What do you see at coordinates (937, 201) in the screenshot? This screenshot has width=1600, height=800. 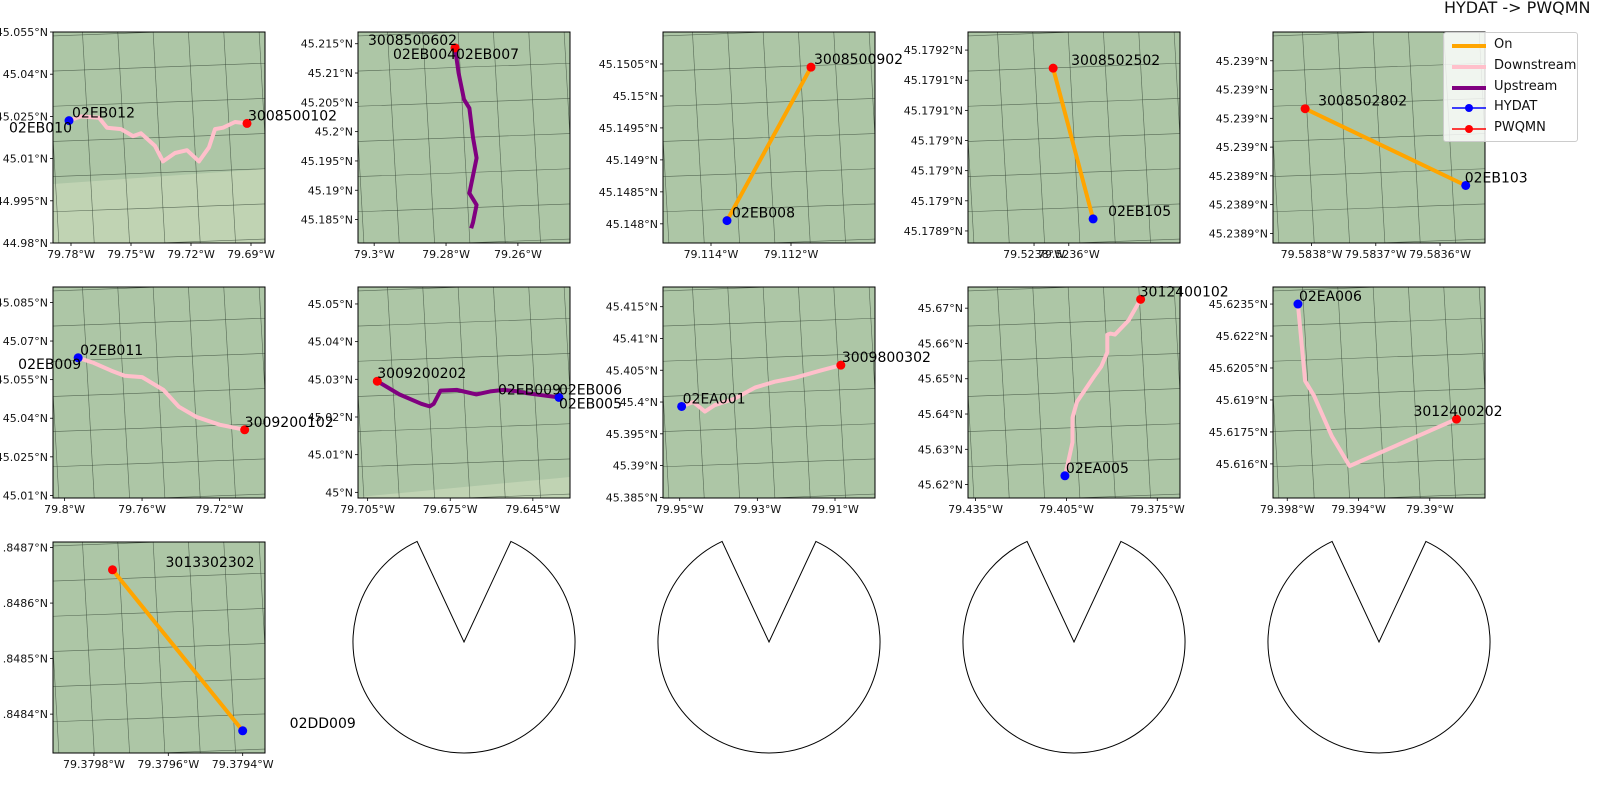 I see `y-tick-label: 45.179°N` at bounding box center [937, 201].